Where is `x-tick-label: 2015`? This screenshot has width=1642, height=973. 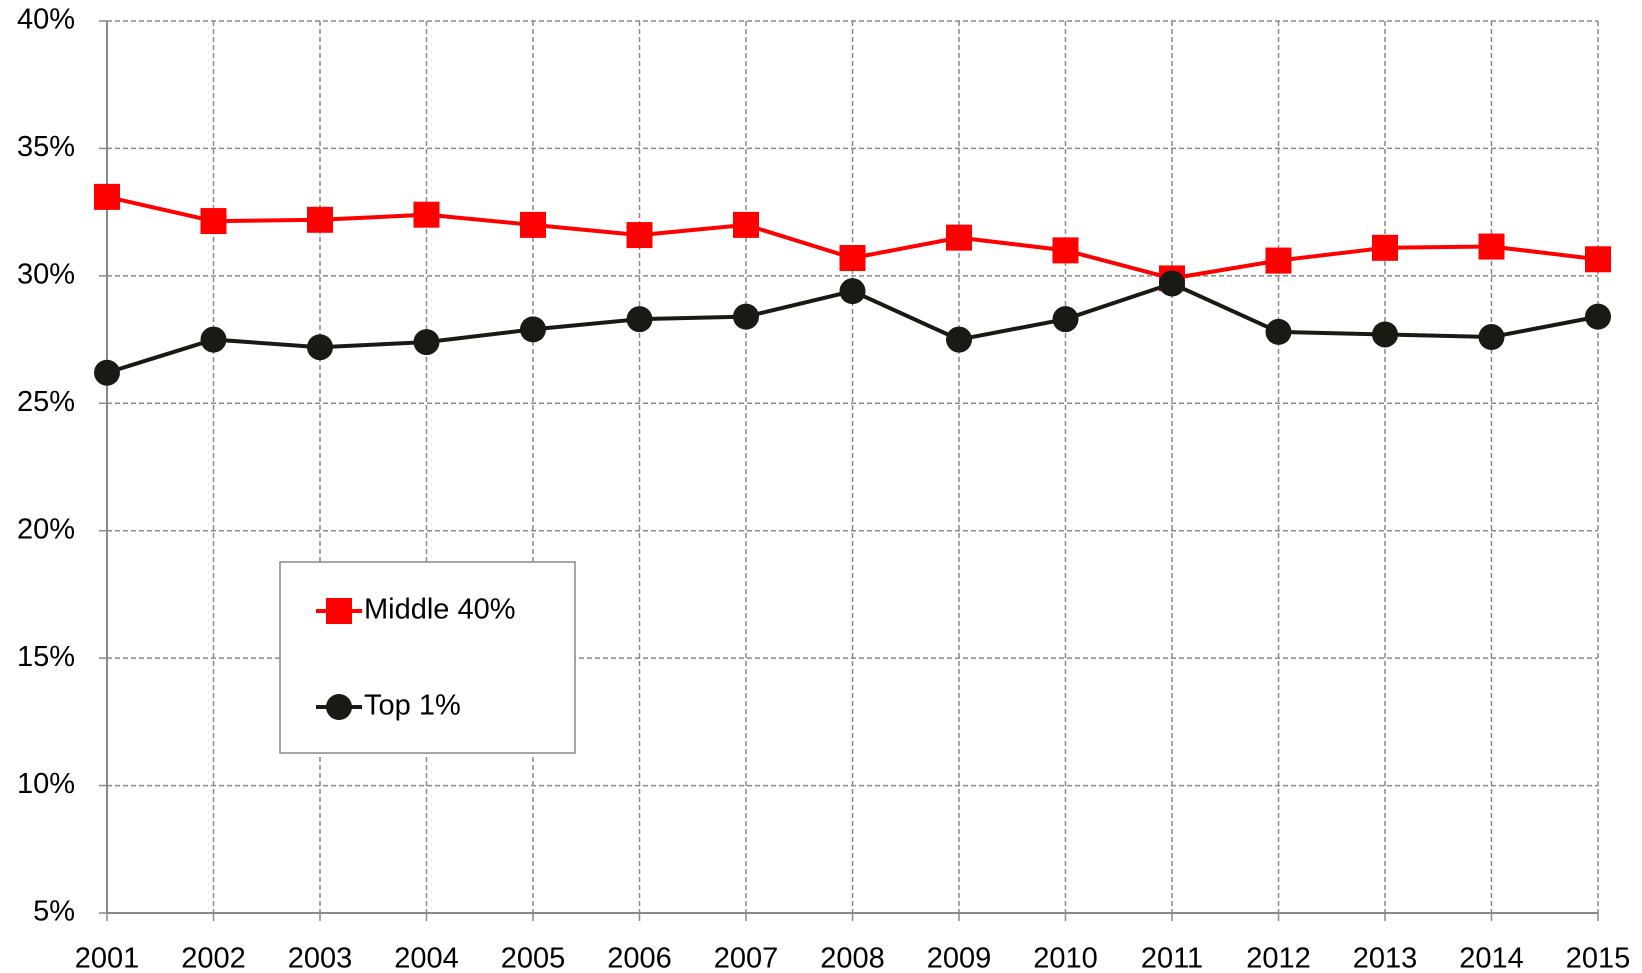 x-tick-label: 2015 is located at coordinates (1598, 958).